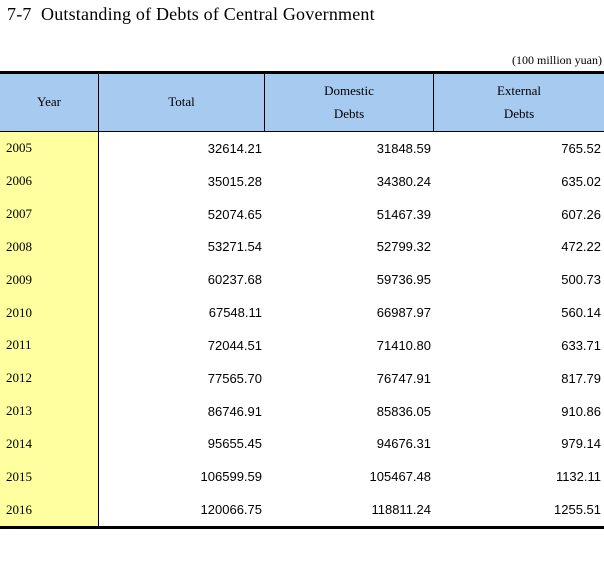 The image size is (604, 561). I want to click on column-header-year: Year, so click(49, 102).